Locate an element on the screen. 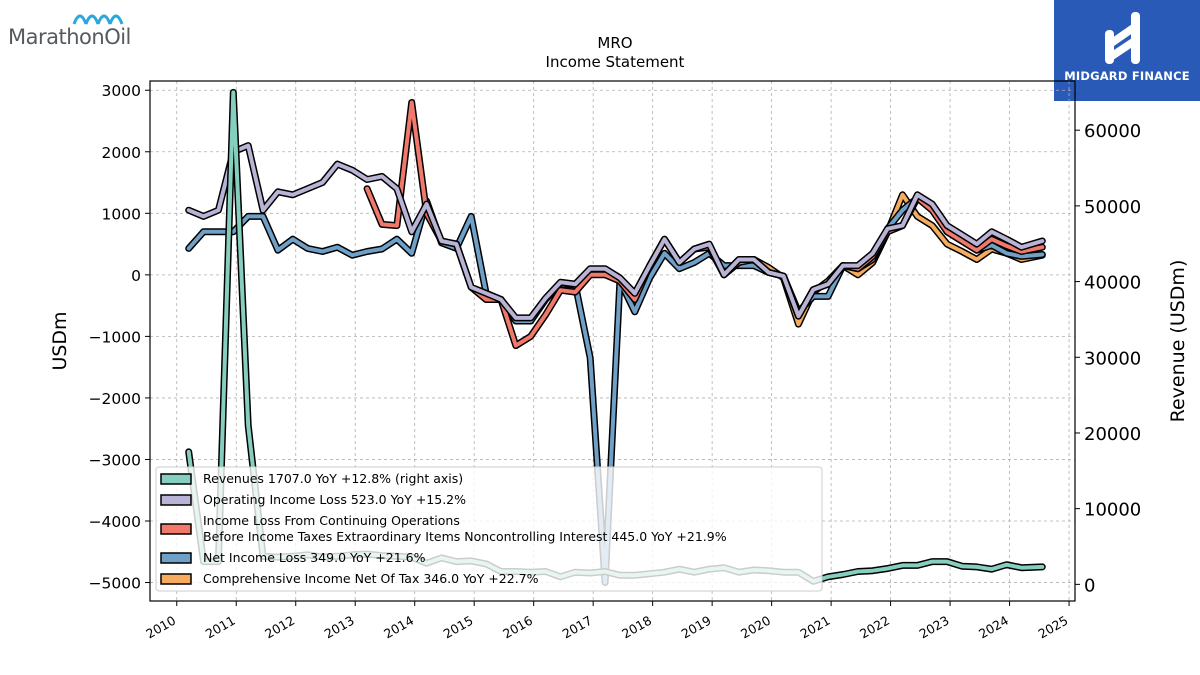 The image size is (1200, 675). y-tick-label-right: 20000 is located at coordinates (1112, 434).